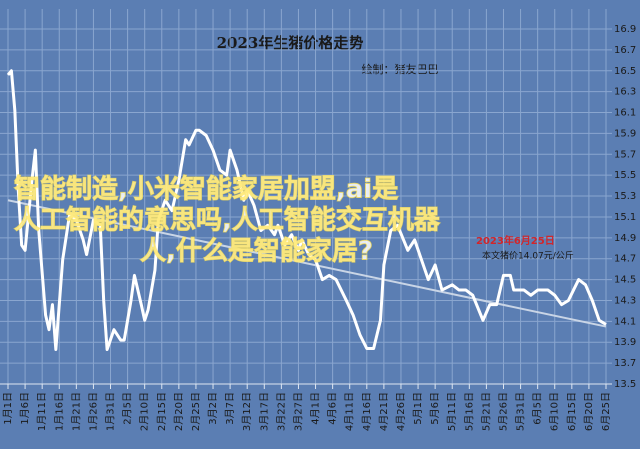  Describe the element at coordinates (230, 408) in the screenshot. I see `x-tick-label: 3月7日` at that location.